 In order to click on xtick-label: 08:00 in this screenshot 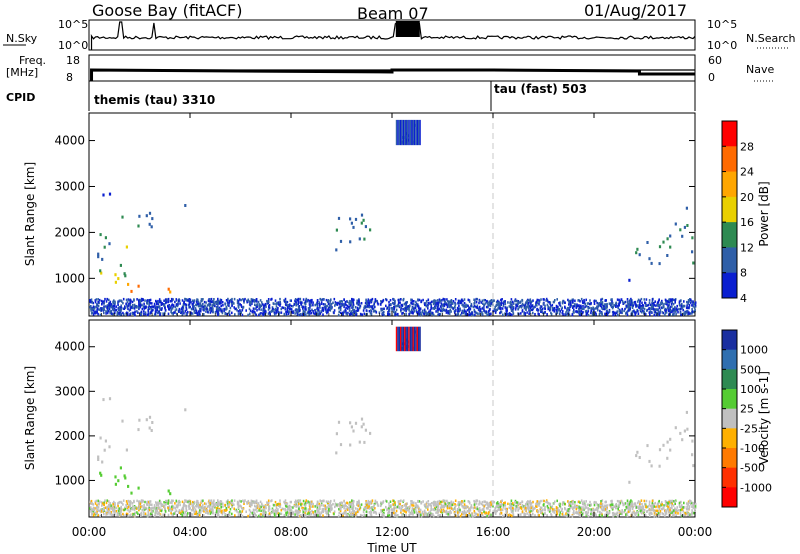, I will do `click(291, 532)`.